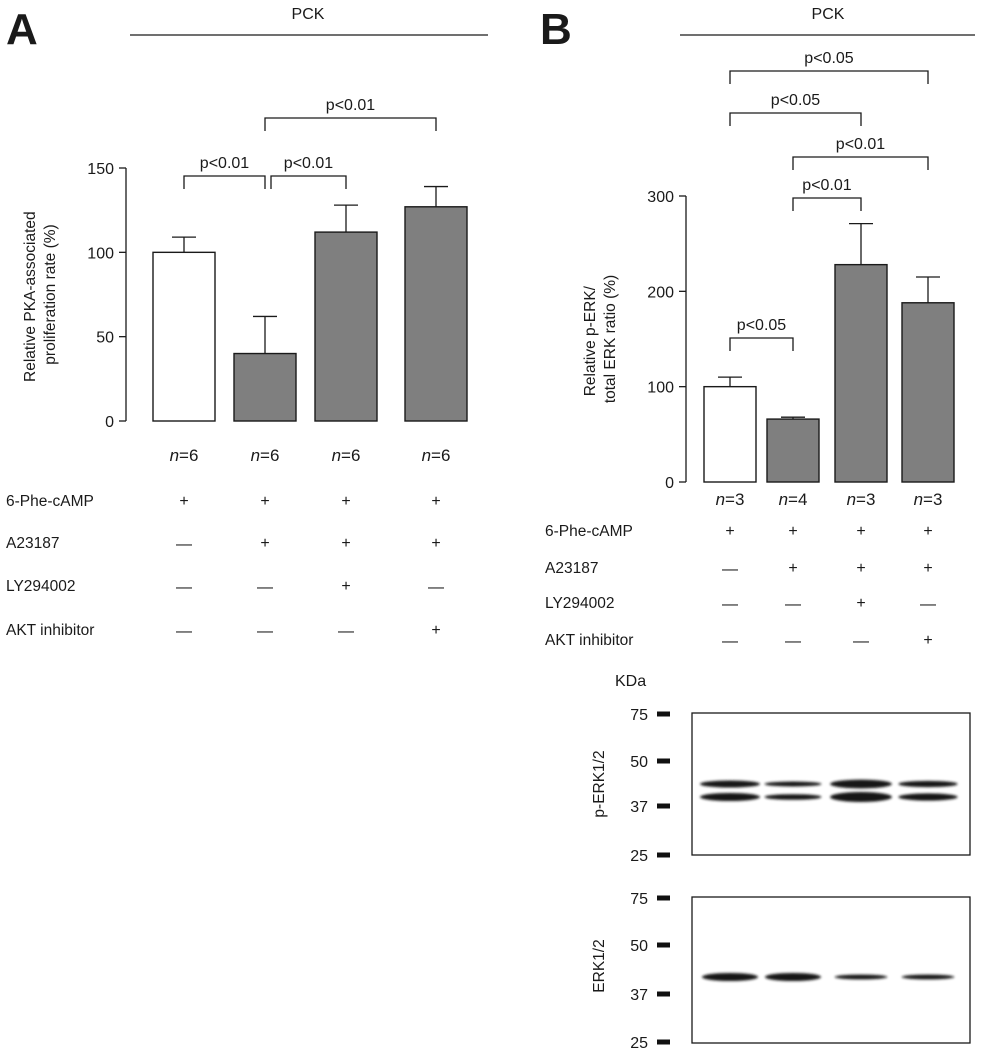 The image size is (985, 1050). I want to click on panel-b-letter: B, so click(556, 29).